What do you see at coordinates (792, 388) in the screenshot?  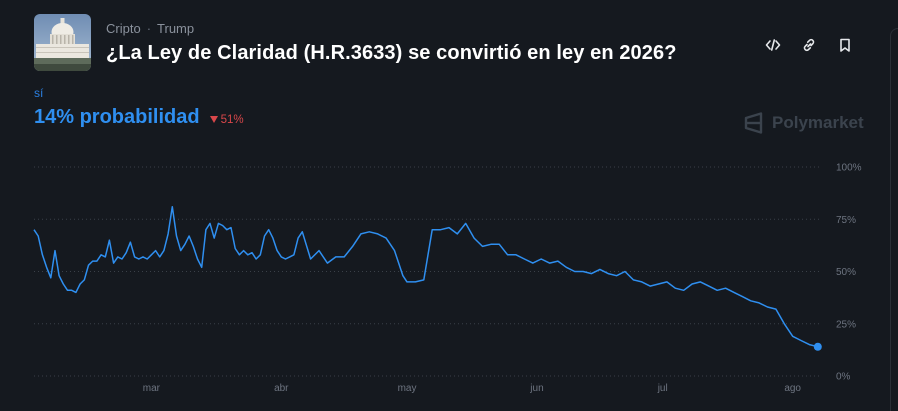 I see `x-tick-label: ago` at bounding box center [792, 388].